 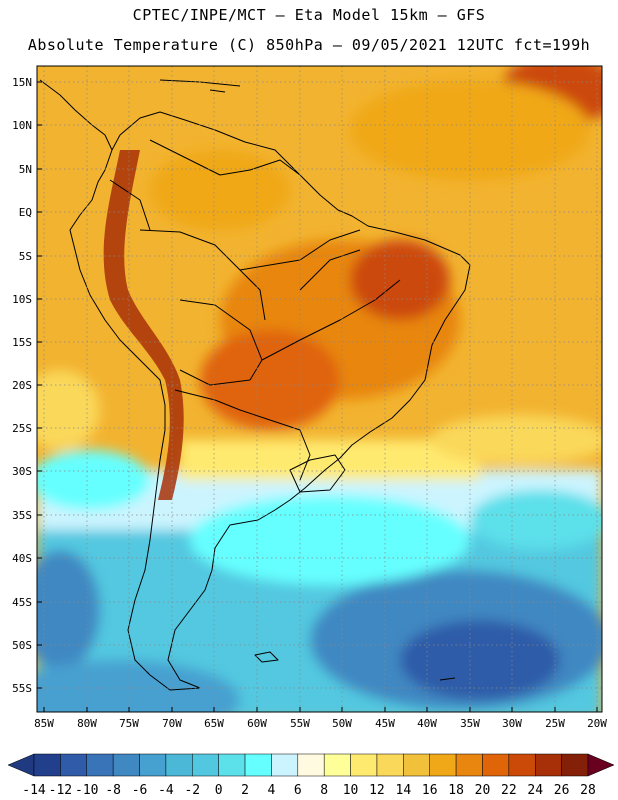 What do you see at coordinates (44, 723) in the screenshot?
I see `lon-label-85w: 85W` at bounding box center [44, 723].